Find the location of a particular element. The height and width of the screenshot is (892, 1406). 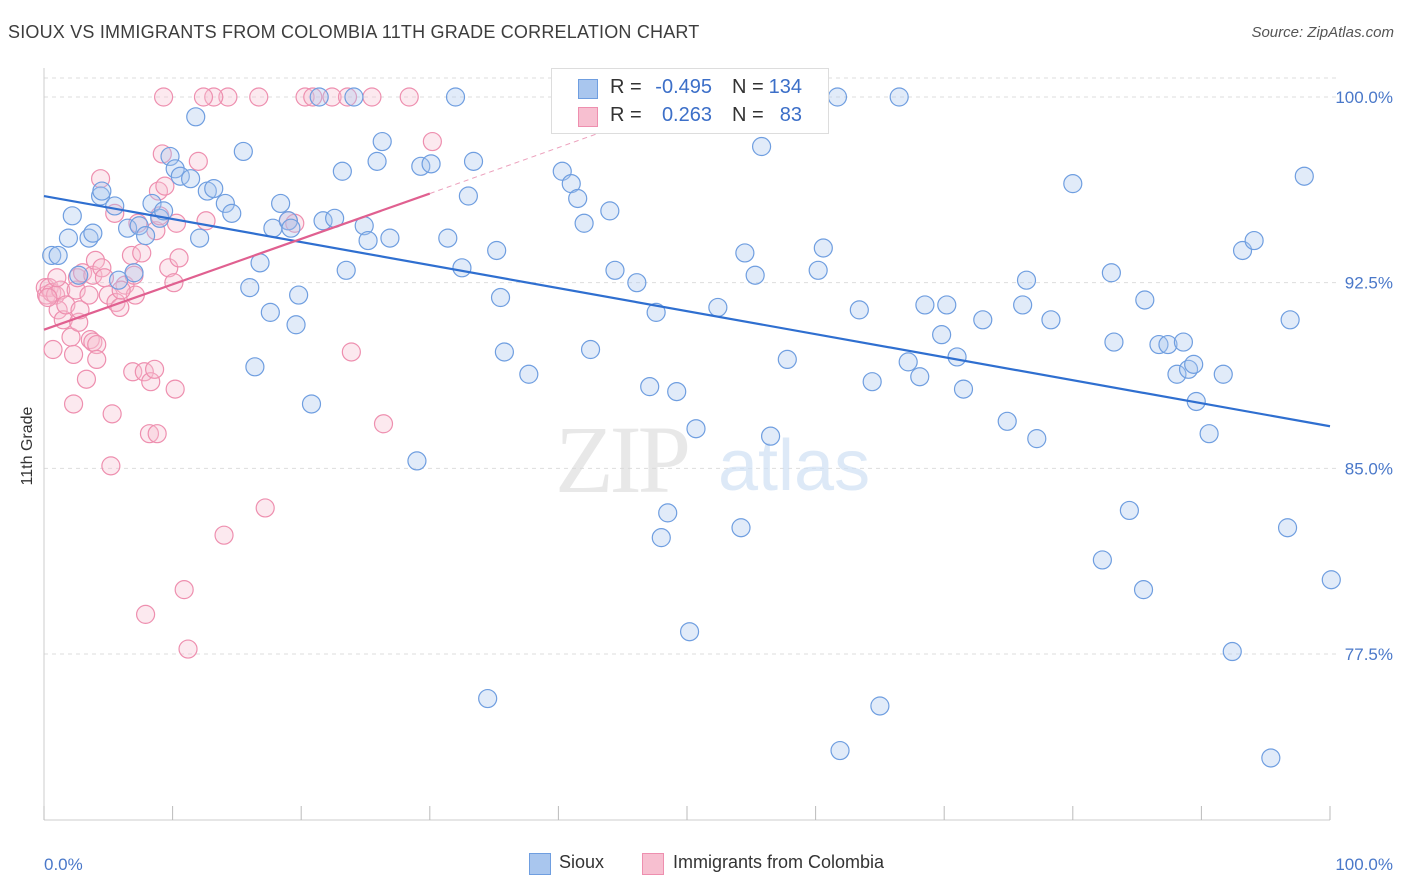

legend-sioux-swatch is located at coordinates (540, 864).